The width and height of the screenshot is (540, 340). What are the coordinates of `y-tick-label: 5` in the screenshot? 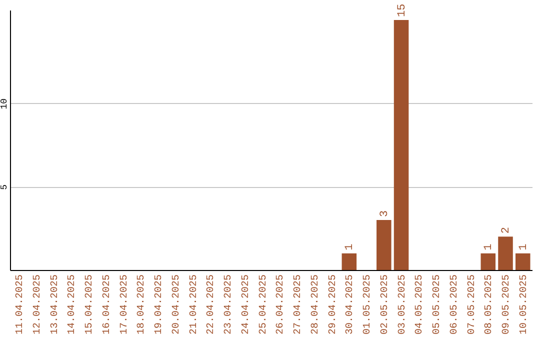 It's located at (5, 187).